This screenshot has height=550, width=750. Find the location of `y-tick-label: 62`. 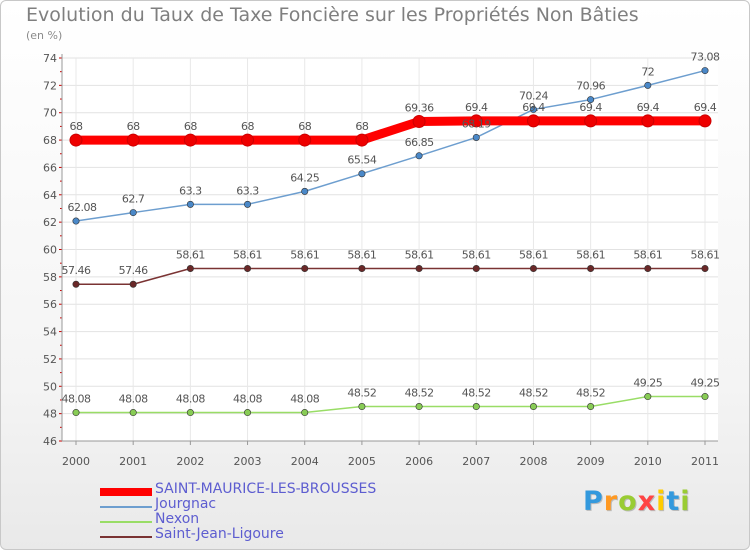

y-tick-label: 62 is located at coordinates (50, 222).